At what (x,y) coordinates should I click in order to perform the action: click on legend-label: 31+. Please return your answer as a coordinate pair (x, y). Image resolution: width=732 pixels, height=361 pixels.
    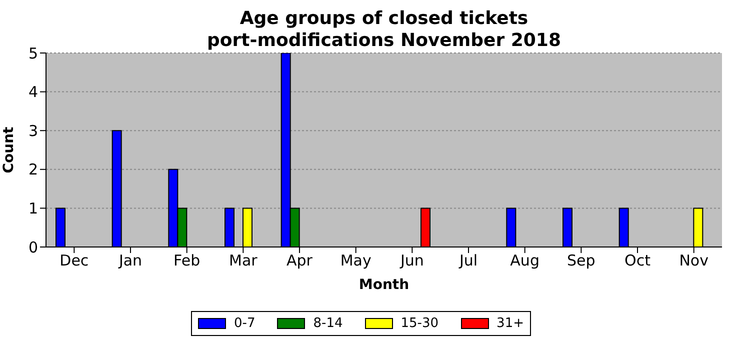
    Looking at the image, I should click on (510, 323).